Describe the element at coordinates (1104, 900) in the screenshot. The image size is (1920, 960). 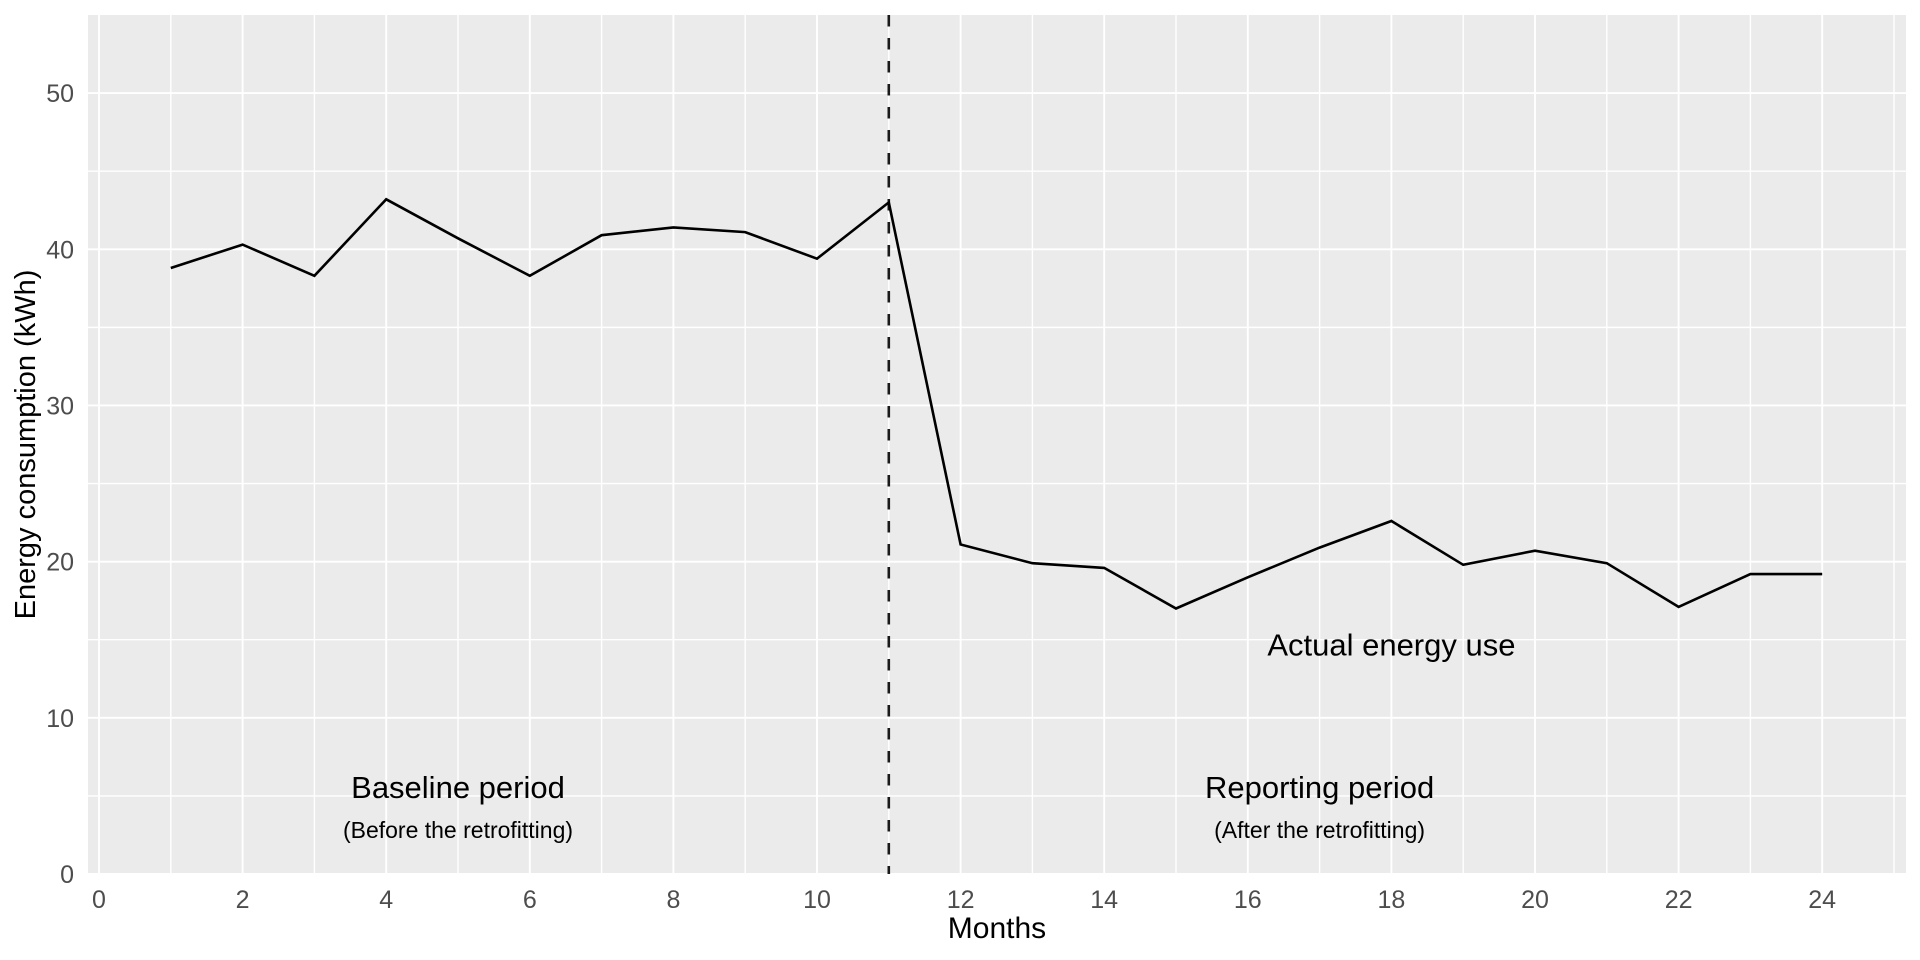
I see `x-tick-label: 14` at that location.